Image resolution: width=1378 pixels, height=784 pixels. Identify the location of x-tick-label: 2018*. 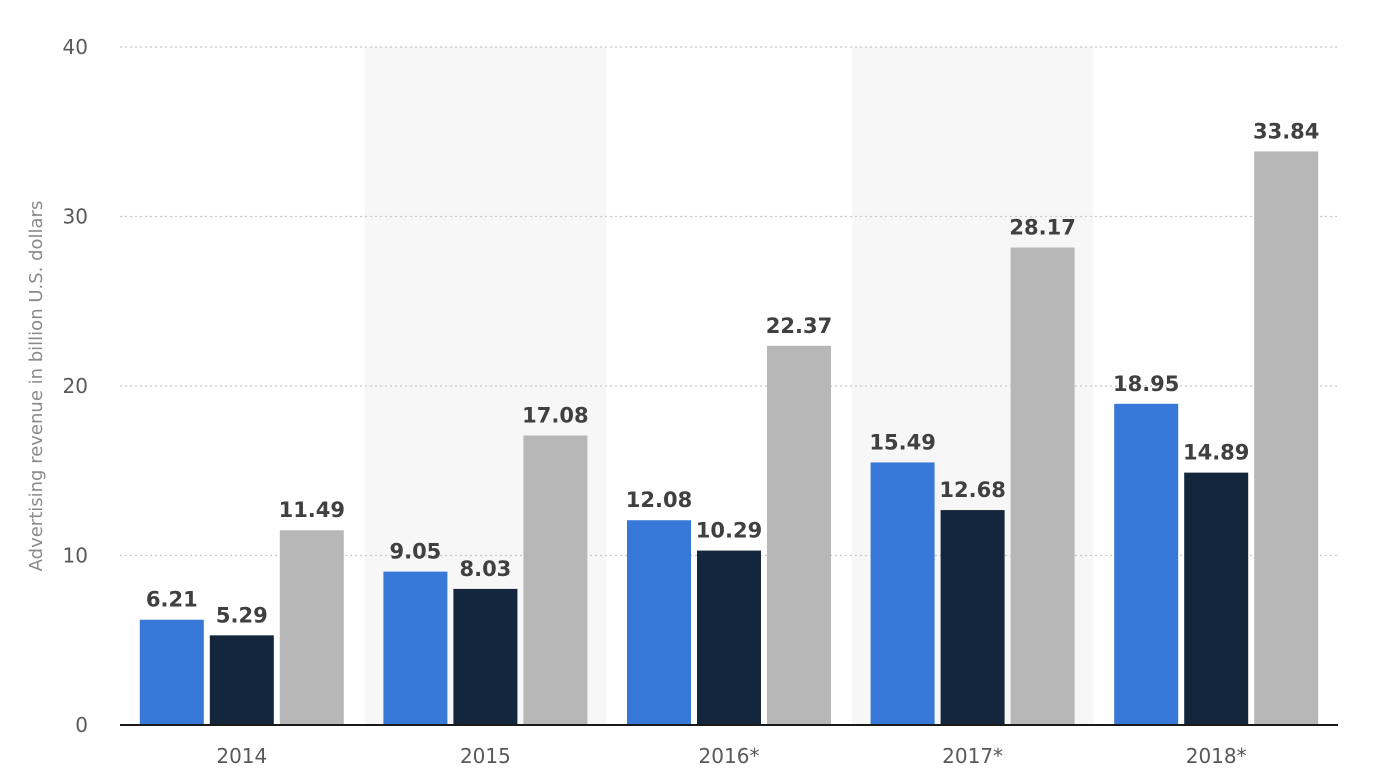
(1216, 756).